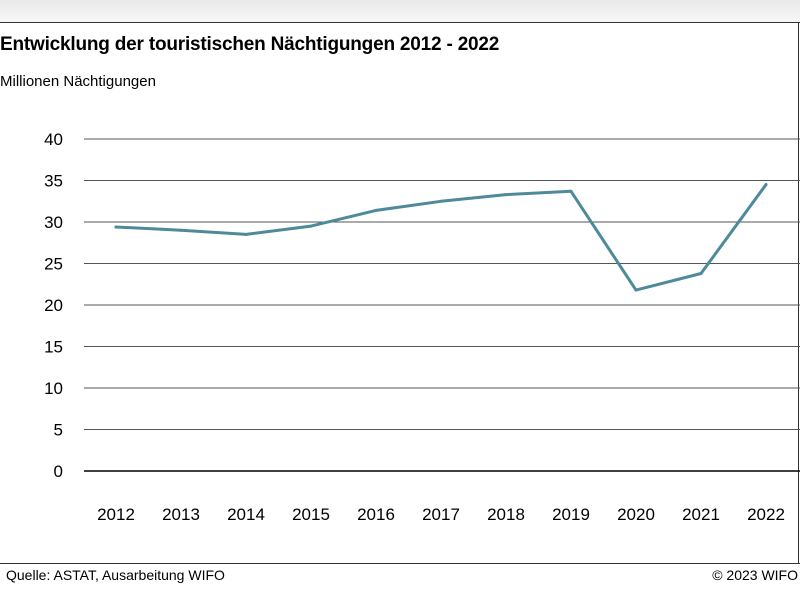  I want to click on x-tick-label: 2019, so click(571, 514).